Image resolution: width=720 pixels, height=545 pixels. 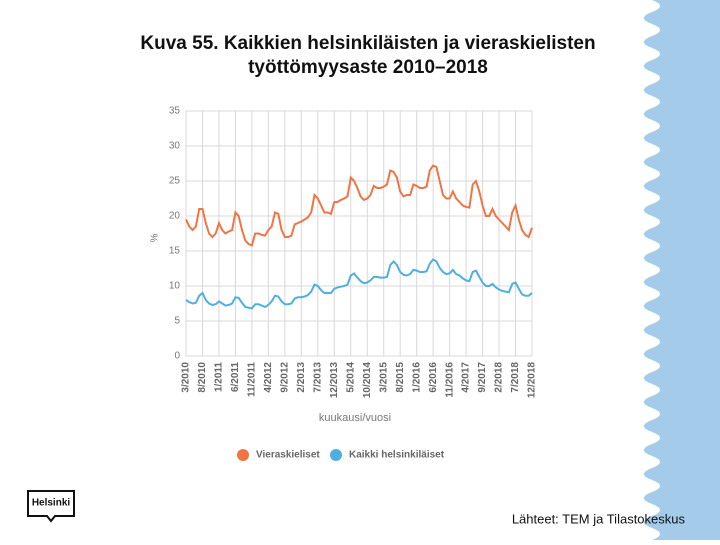 What do you see at coordinates (288, 455) in the screenshot?
I see `legend-label: Vieraskieliset` at bounding box center [288, 455].